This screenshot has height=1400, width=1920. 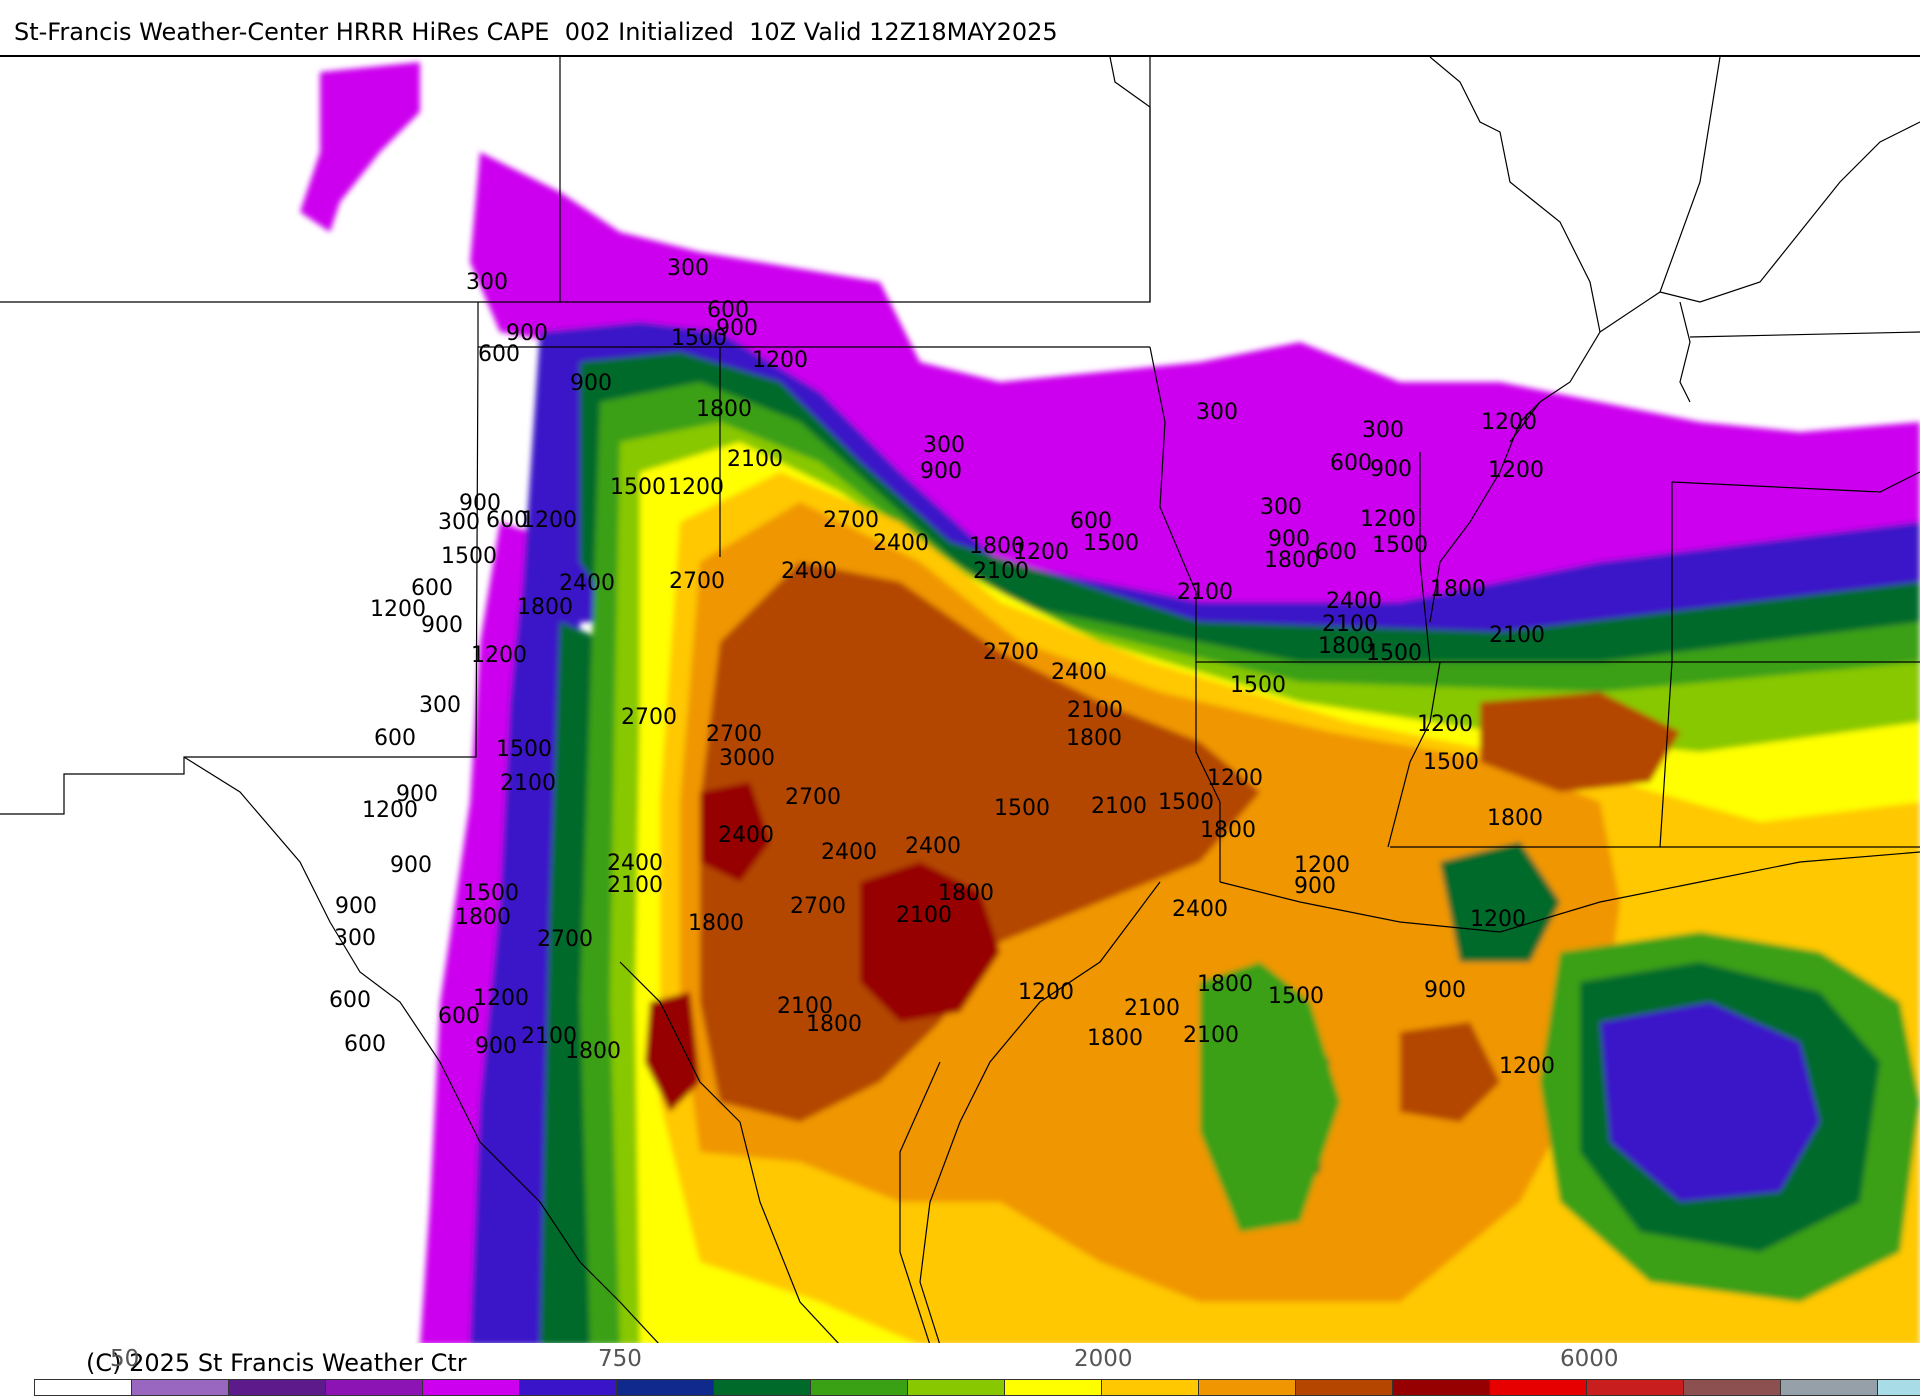 I want to click on scale-tick-label: 6000, so click(x=1589, y=1359).